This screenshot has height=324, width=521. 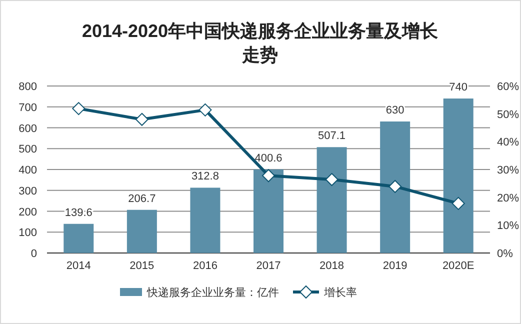 What do you see at coordinates (261, 43) in the screenshot?
I see `chart-title: 2014-2020年中国快递服务企业业务量及增长走势` at bounding box center [261, 43].